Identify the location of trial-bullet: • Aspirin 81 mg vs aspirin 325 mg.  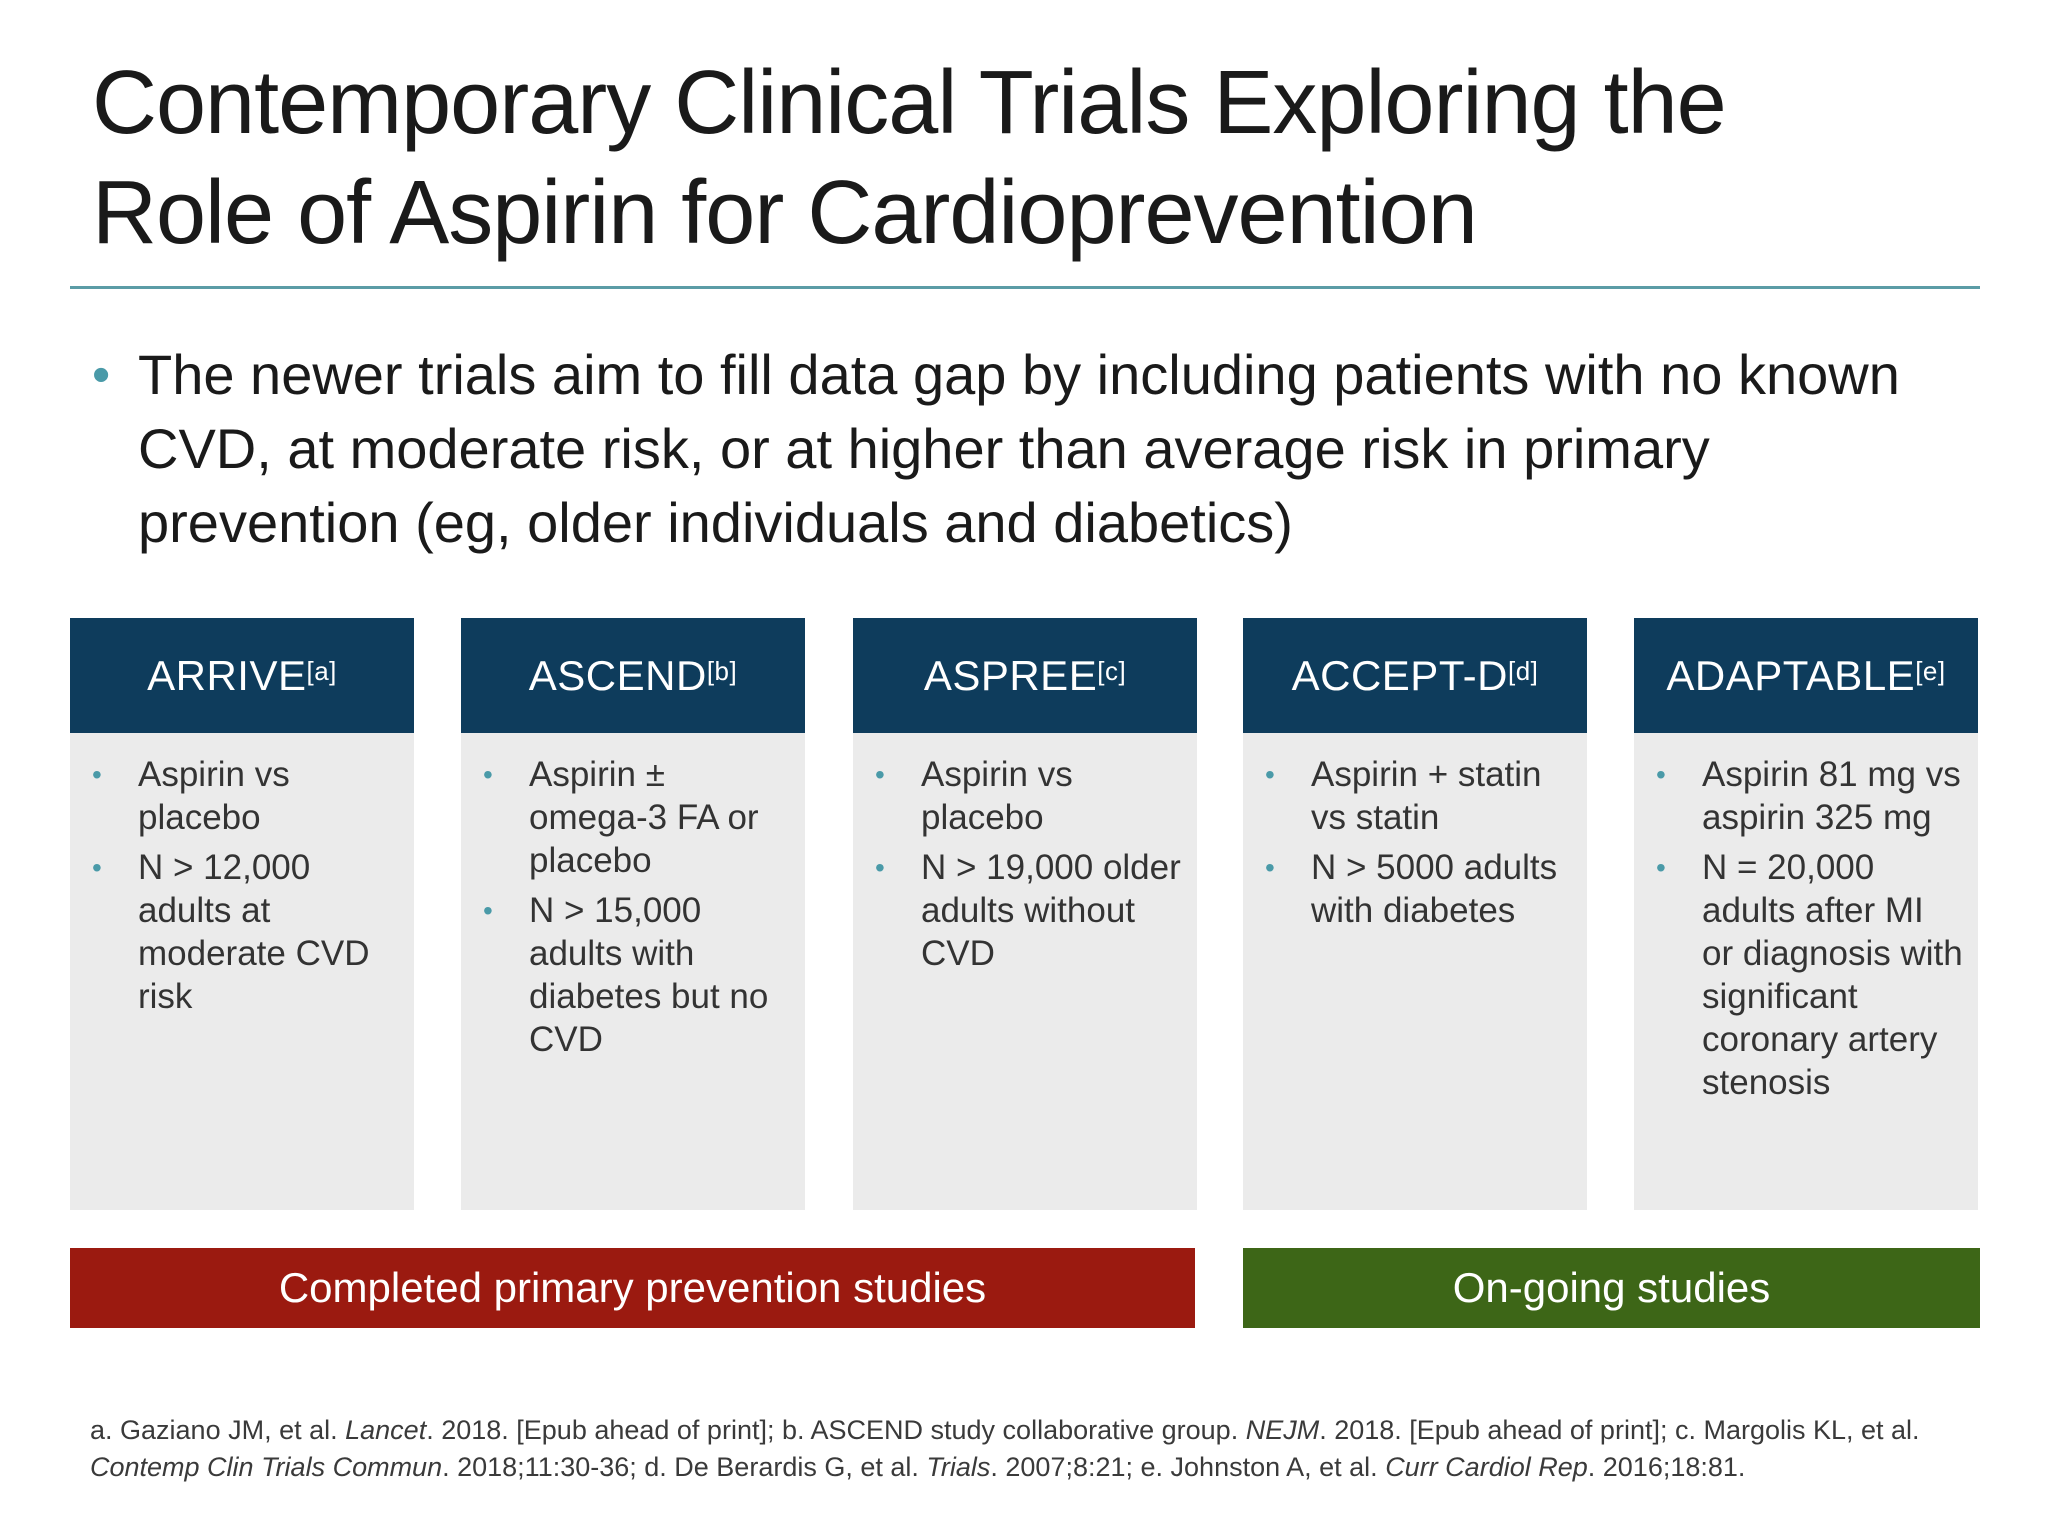
(1810, 796).